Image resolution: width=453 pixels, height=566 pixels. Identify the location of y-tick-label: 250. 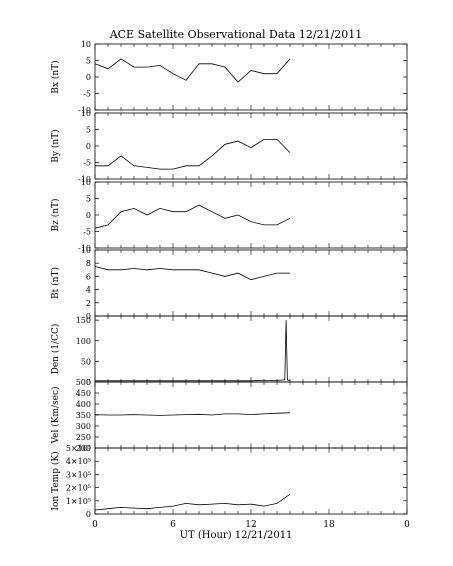
(83, 437).